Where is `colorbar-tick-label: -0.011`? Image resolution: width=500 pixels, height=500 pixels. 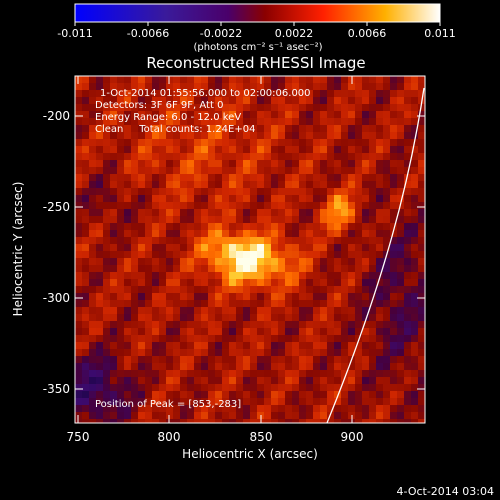 colorbar-tick-label: -0.011 is located at coordinates (74, 33).